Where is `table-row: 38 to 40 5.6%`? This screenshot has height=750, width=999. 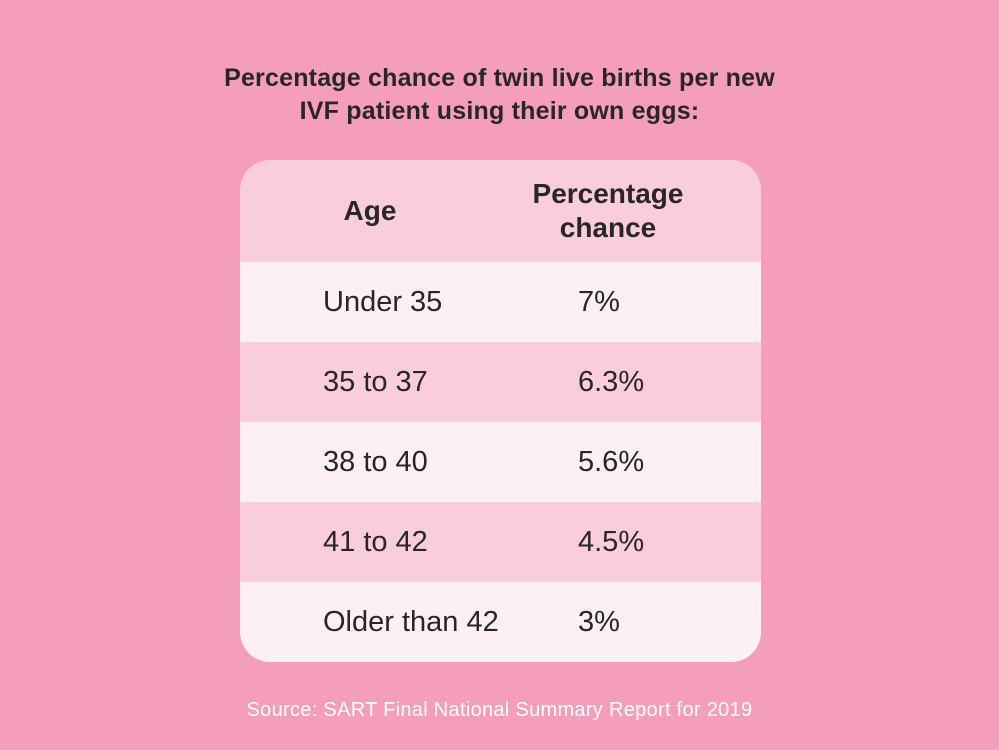
table-row: 38 to 40 5.6% is located at coordinates (500, 462).